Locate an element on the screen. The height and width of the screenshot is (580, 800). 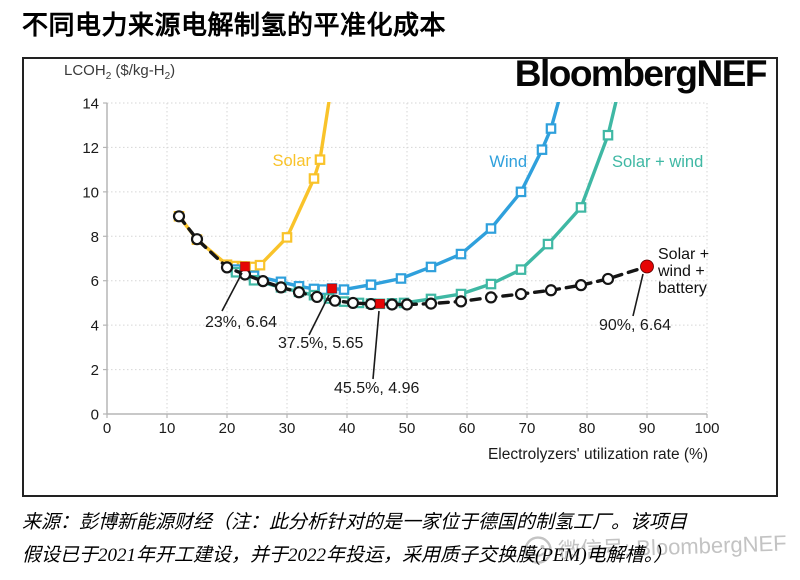
svg-text: Solar + is located at coordinates (683, 254).